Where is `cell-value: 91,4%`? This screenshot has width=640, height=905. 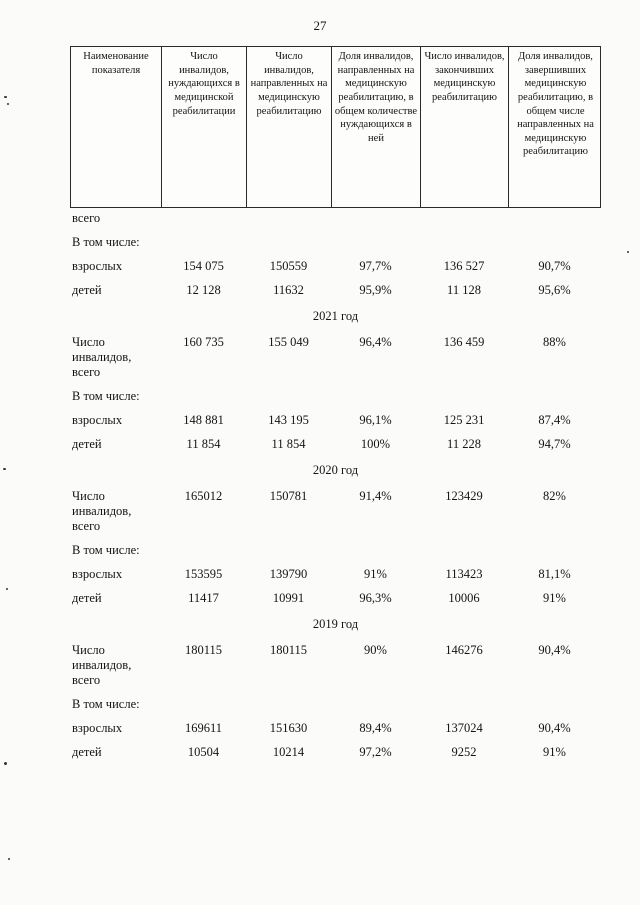
cell-value: 91,4% is located at coordinates (375, 496).